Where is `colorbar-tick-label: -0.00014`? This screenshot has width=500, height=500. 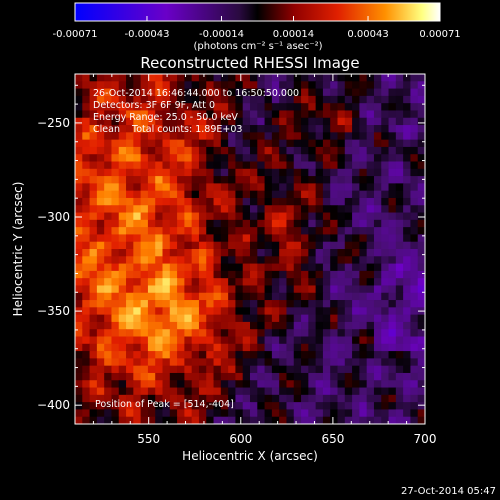
colorbar-tick-label: -0.00014 is located at coordinates (221, 34).